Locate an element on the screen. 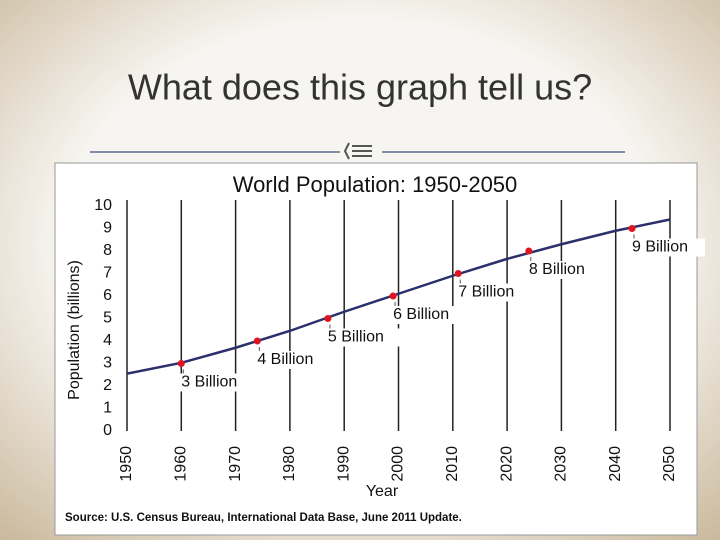  annotation-label: 3 Billion is located at coordinates (209, 382).